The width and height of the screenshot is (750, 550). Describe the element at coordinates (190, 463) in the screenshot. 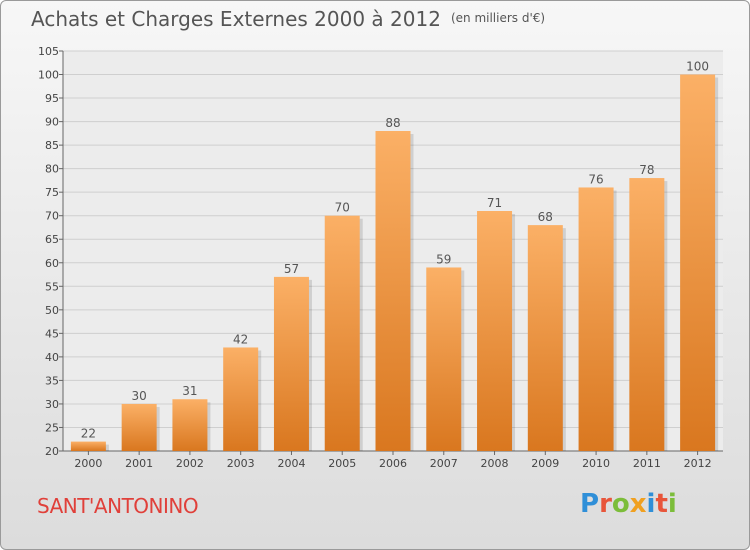

I see `x-tick-label-2002: 2002` at that location.